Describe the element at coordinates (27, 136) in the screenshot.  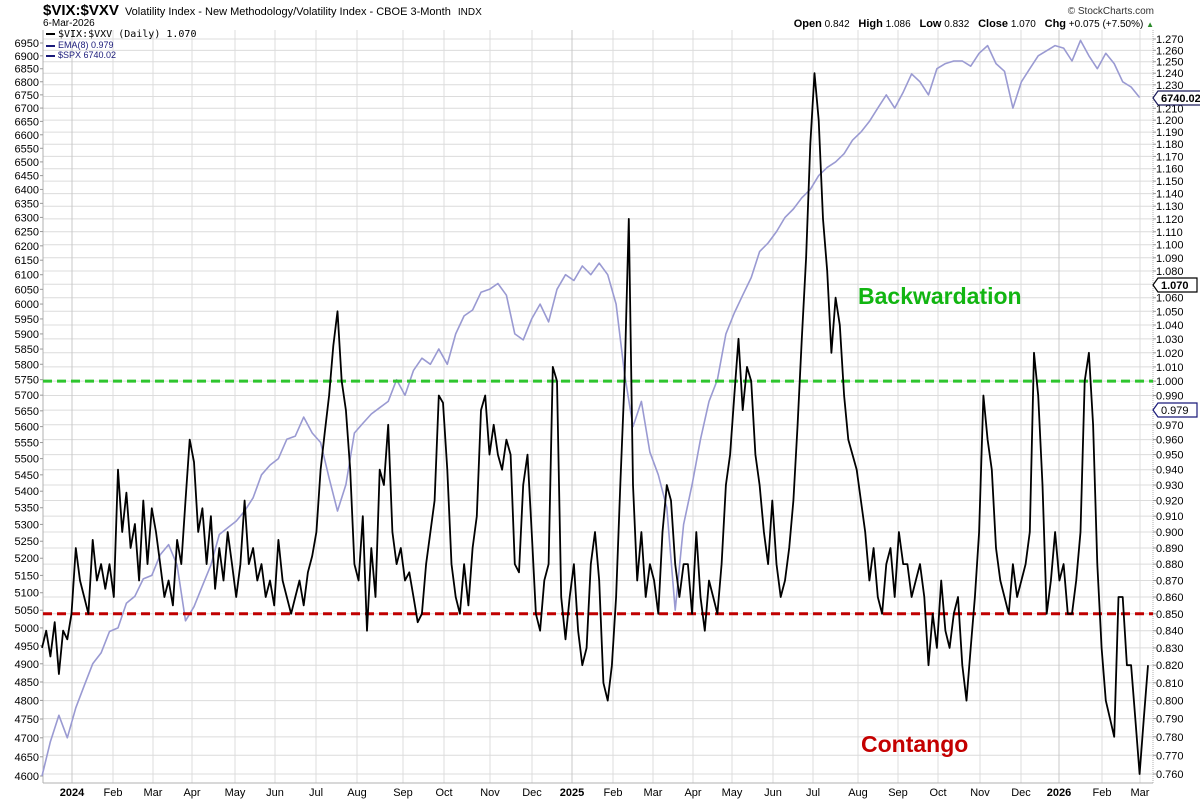
I see `left-tick-label: 6600` at that location.